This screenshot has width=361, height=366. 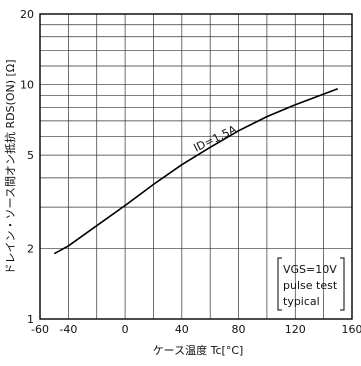 What do you see at coordinates (68, 329) in the screenshot?
I see `x-tick-label: -40` at bounding box center [68, 329].